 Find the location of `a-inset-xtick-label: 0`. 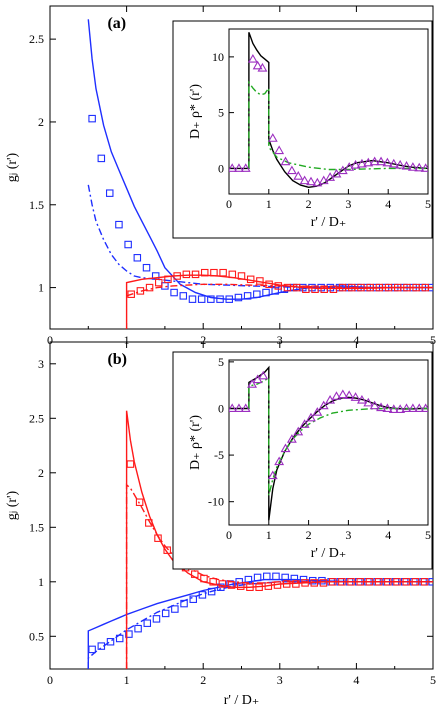

a-inset-xtick-label: 0 is located at coordinates (229, 204).